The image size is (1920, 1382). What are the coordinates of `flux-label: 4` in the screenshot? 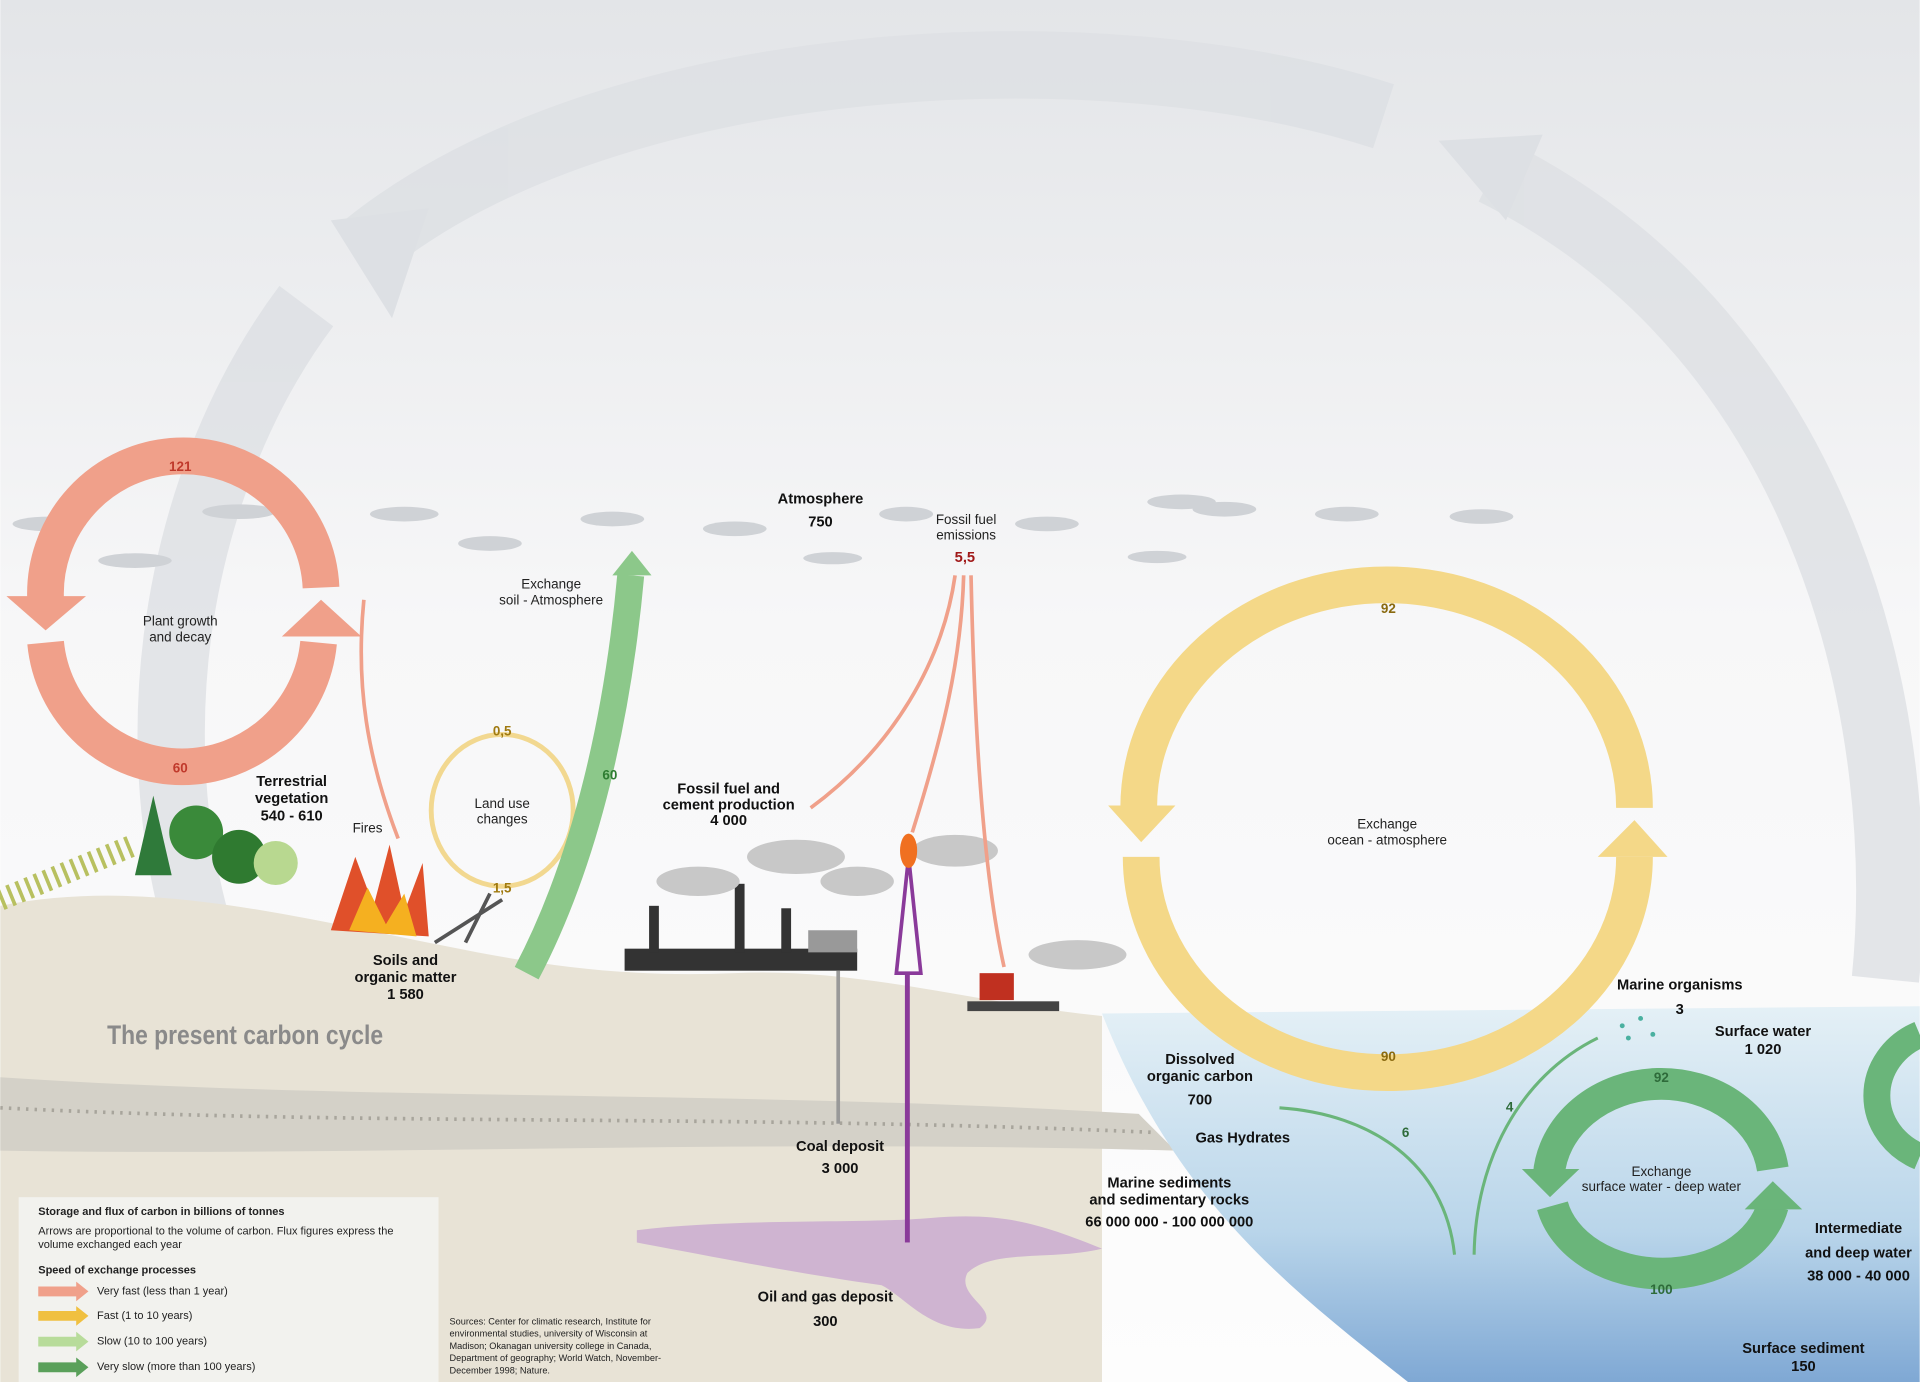 It's located at (1510, 1106).